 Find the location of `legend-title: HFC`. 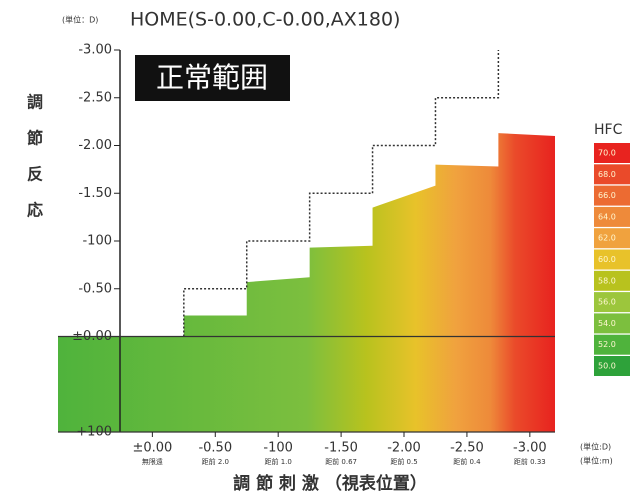

legend-title: HFC is located at coordinates (608, 130).